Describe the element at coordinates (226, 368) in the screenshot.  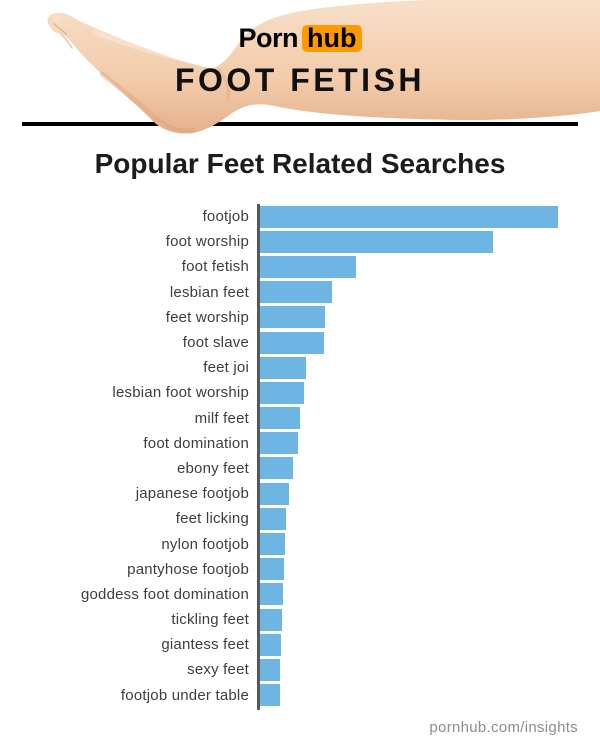
I see `bar-label: feet joi` at that location.